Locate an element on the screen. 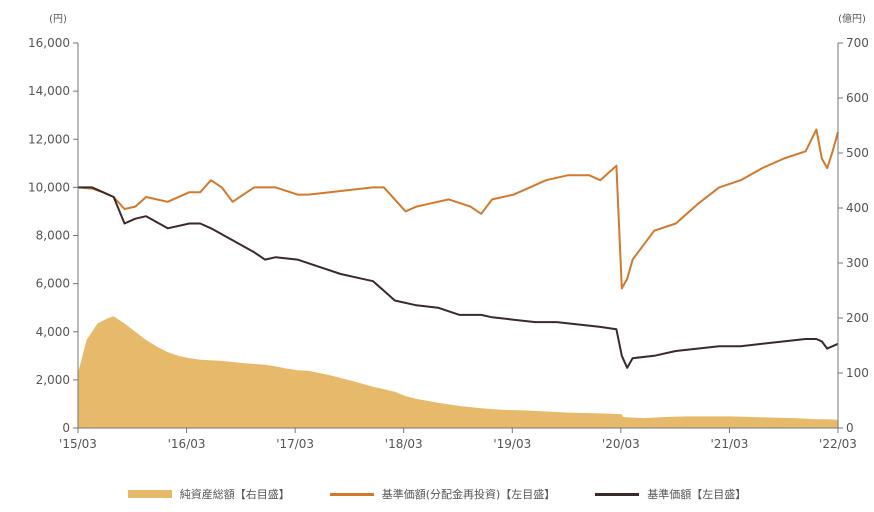 The width and height of the screenshot is (874, 512). right-tick-label: 500 is located at coordinates (857, 153).